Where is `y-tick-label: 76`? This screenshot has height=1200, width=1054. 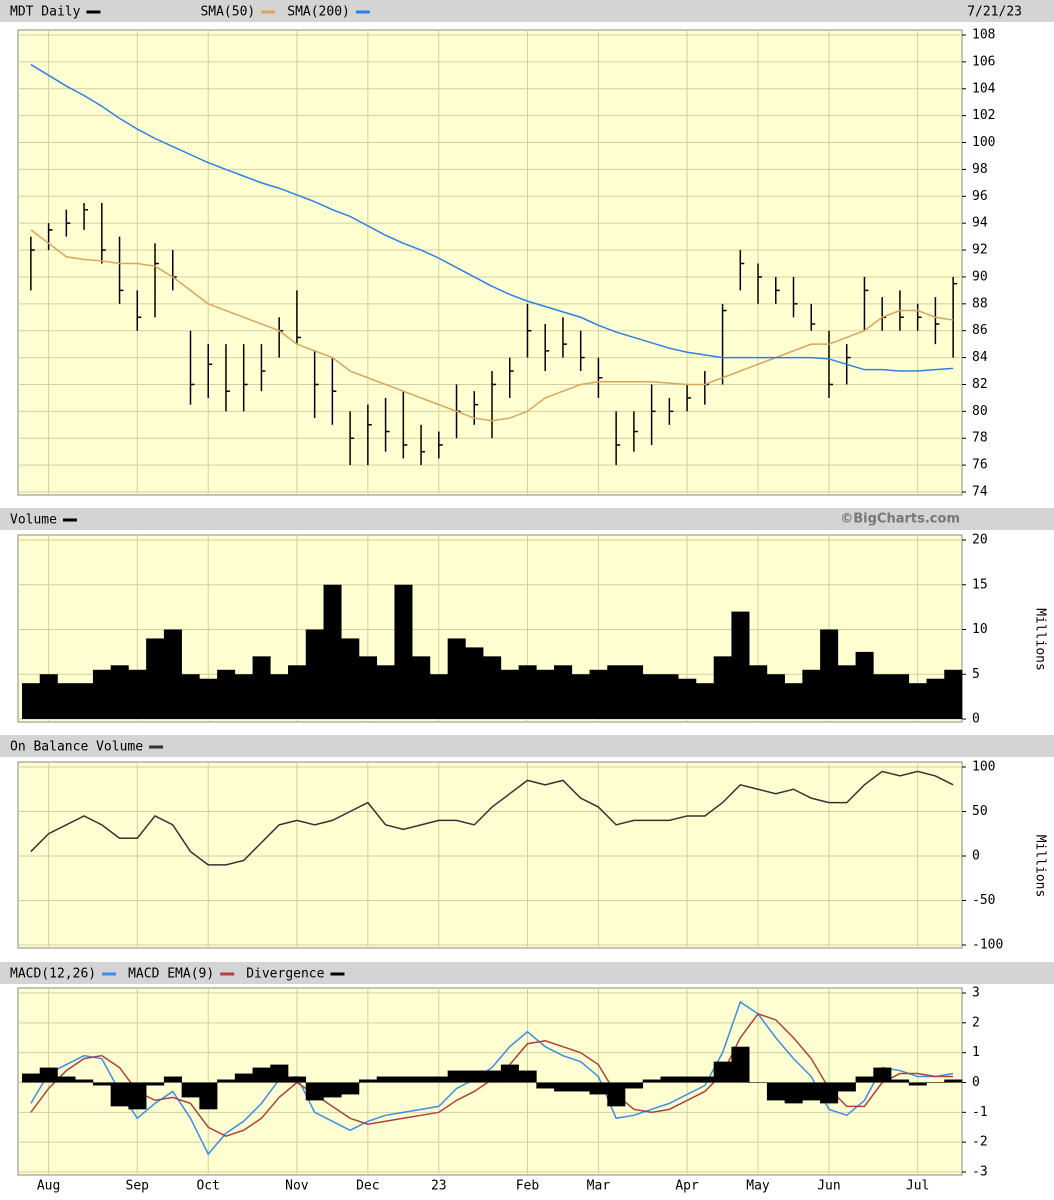 y-tick-label: 76 is located at coordinates (980, 465).